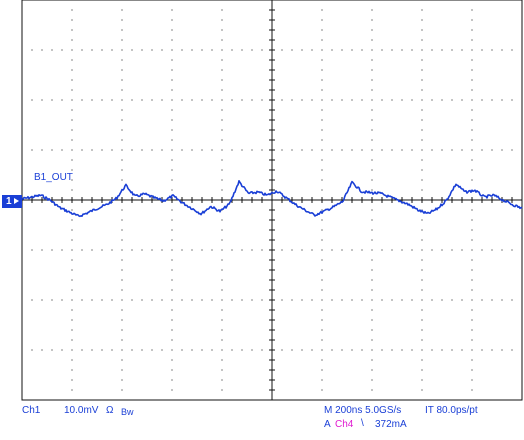 The height and width of the screenshot is (440, 524). What do you see at coordinates (362, 423) in the screenshot?
I see `trigger-slope-icon: \` at bounding box center [362, 423].